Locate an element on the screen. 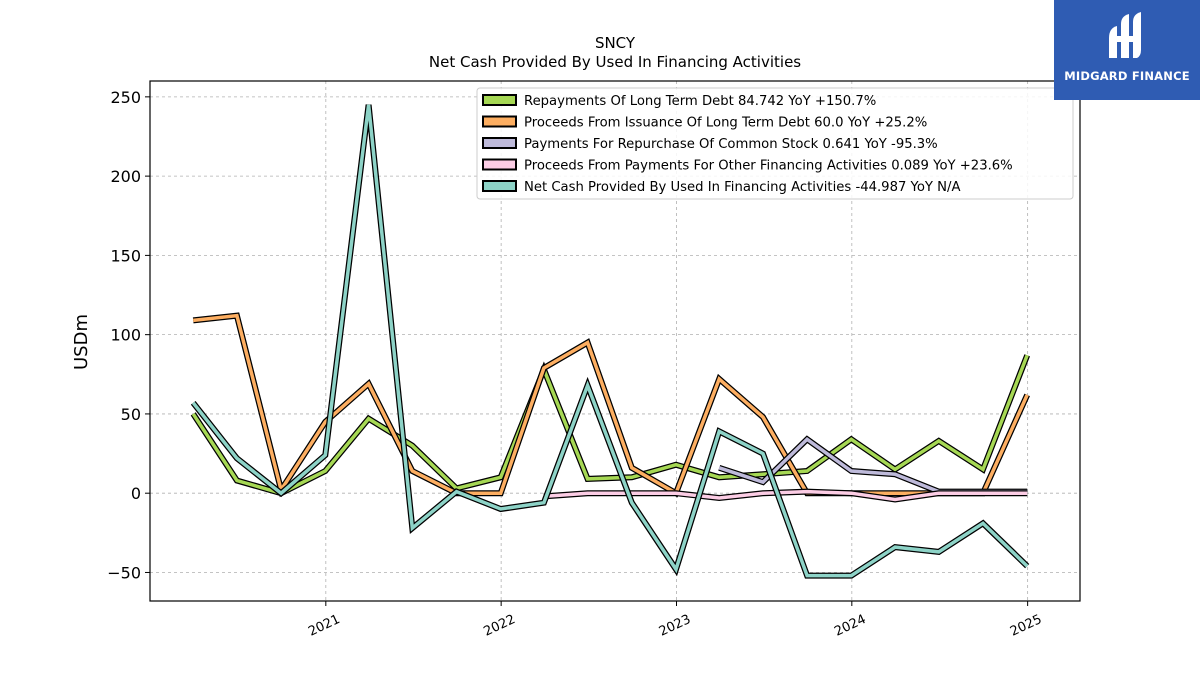  brand-logo: MIDGARD FINANCE is located at coordinates (1127, 50).